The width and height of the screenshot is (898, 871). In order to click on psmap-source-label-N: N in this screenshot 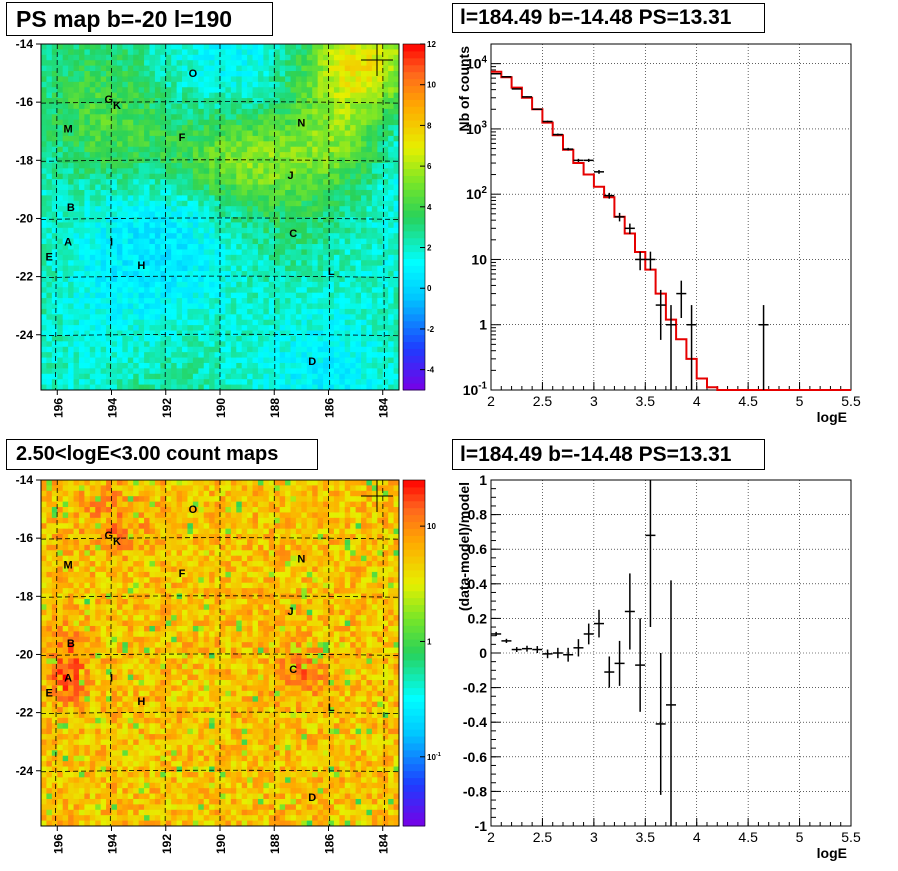, I will do `click(301, 124)`.